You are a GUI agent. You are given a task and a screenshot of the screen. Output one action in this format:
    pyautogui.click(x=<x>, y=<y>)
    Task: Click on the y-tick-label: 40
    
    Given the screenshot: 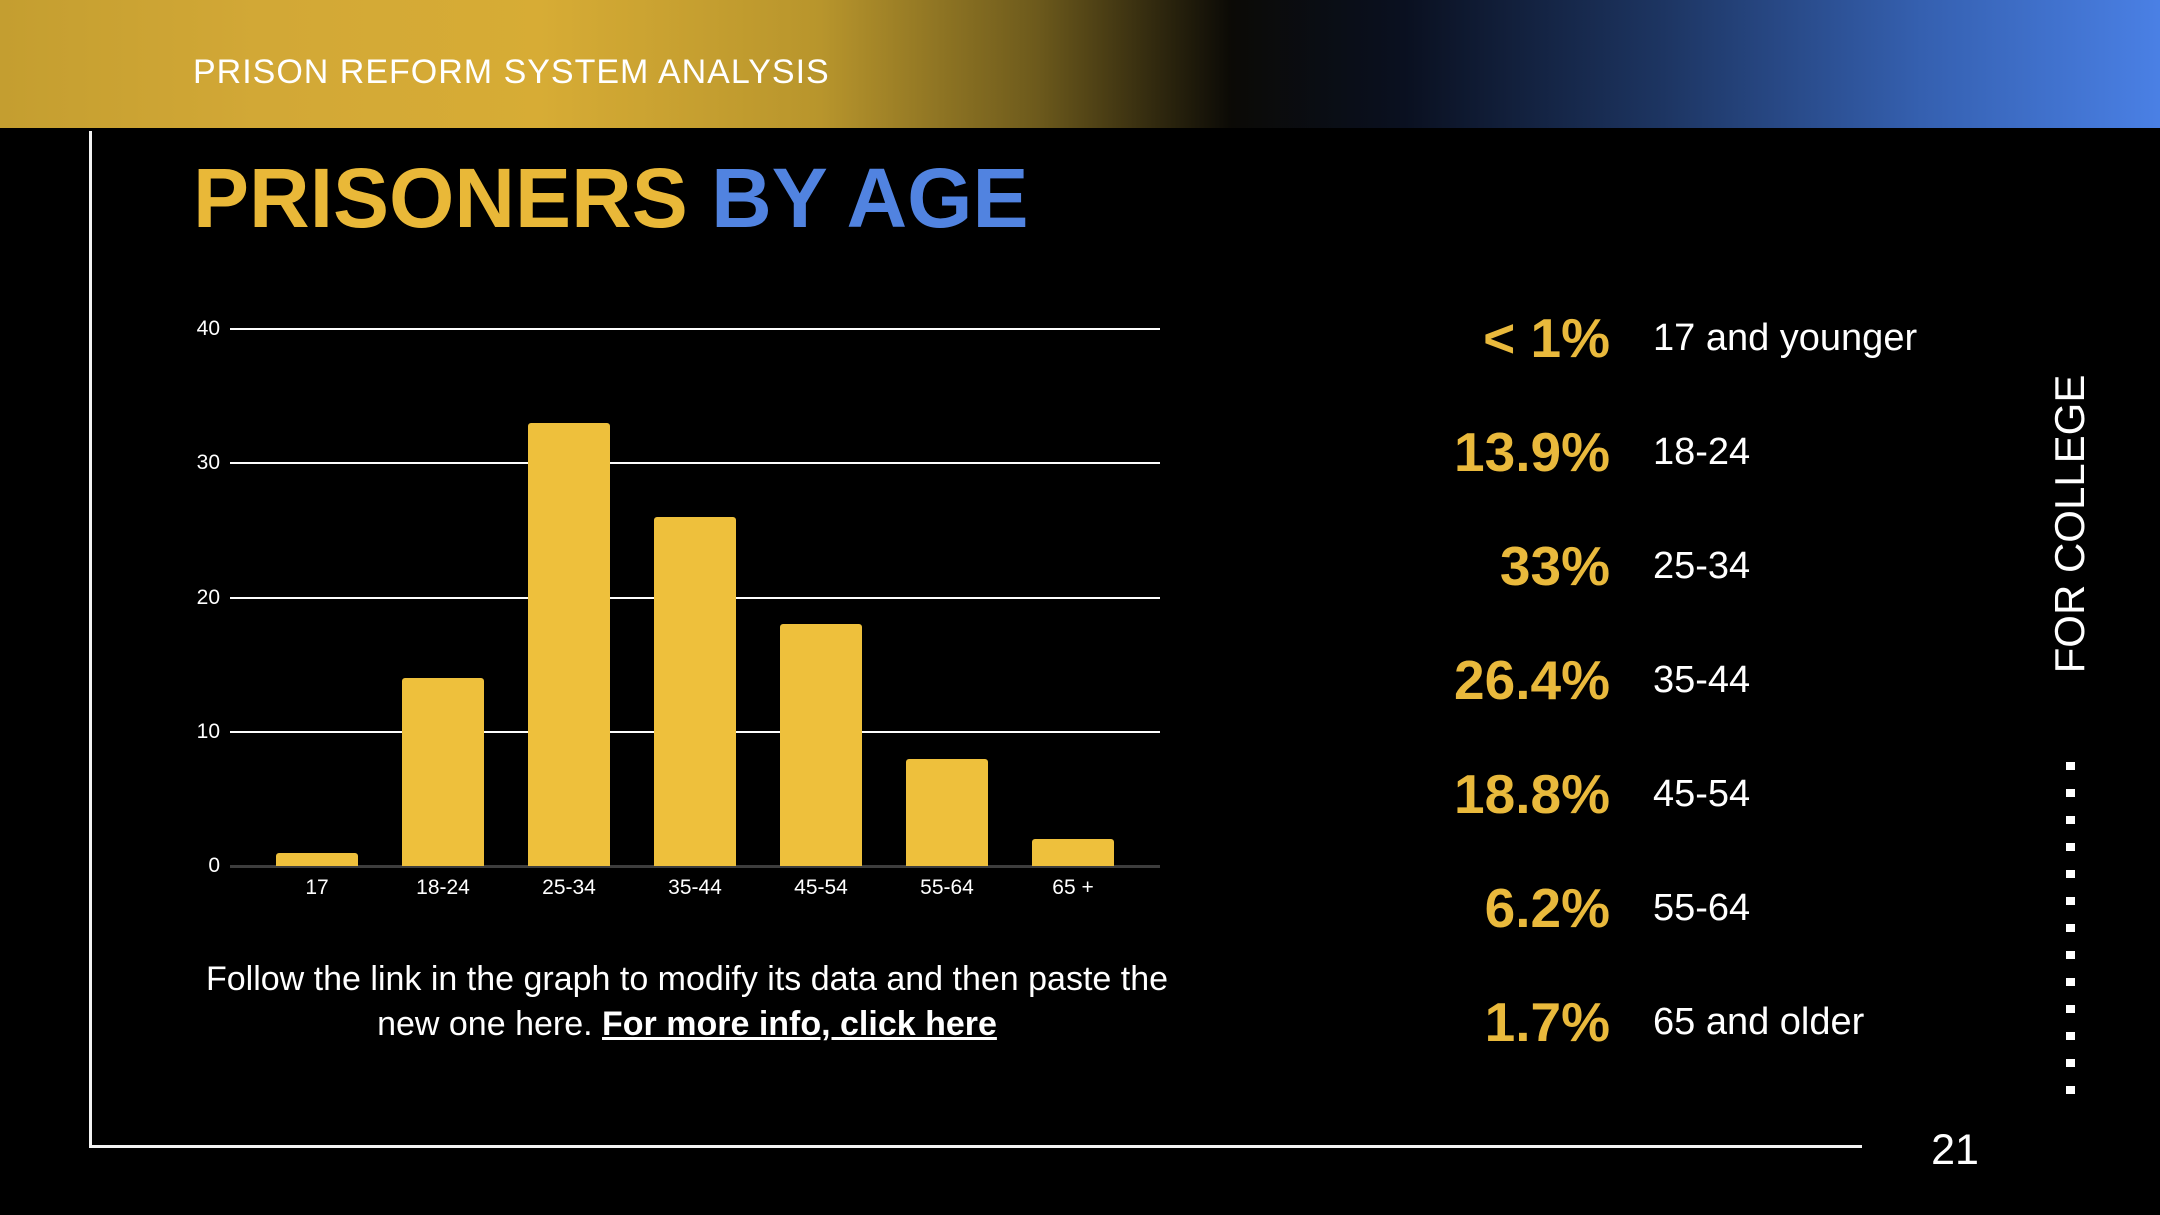 What is the action you would take?
    pyautogui.click(x=208, y=328)
    